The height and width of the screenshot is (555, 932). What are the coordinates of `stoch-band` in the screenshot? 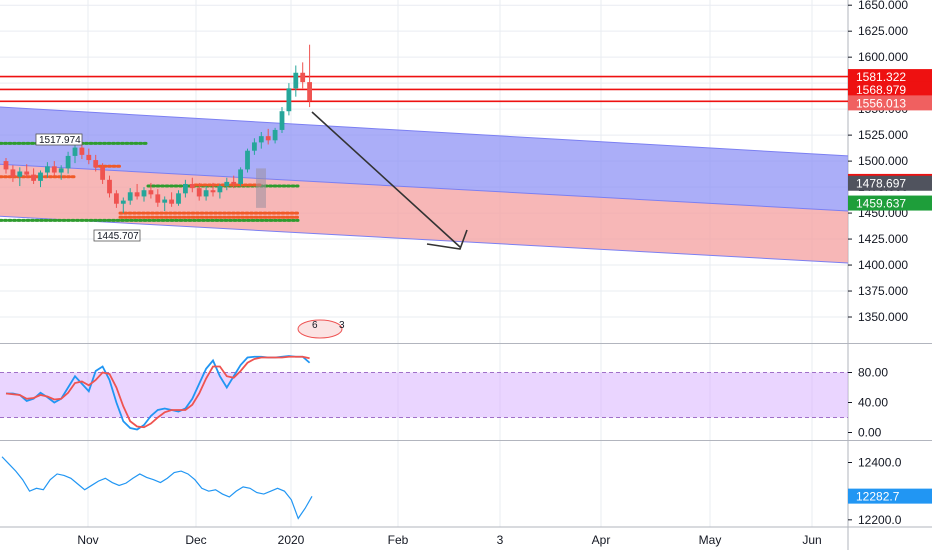 It's located at (424, 395).